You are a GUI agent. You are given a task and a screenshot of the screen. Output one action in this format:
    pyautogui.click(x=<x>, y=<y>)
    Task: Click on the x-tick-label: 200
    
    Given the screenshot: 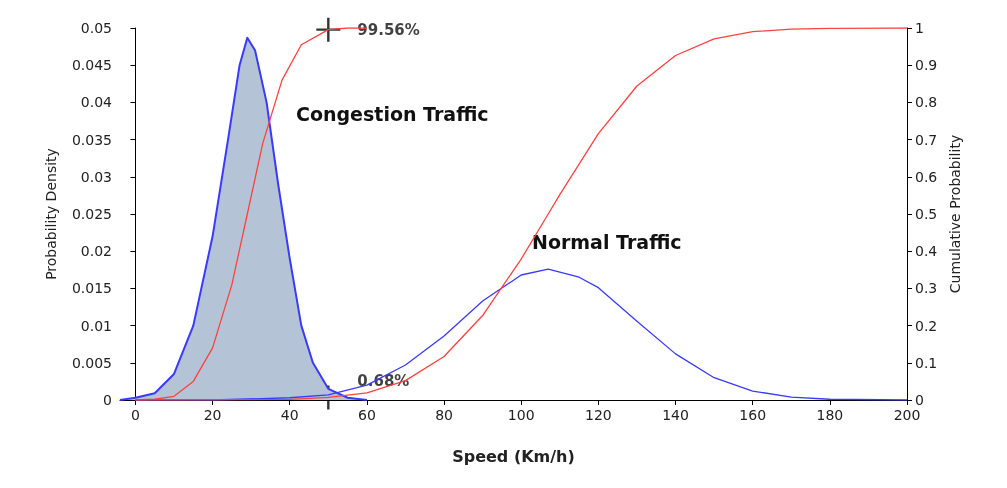 What is the action you would take?
    pyautogui.click(x=907, y=415)
    